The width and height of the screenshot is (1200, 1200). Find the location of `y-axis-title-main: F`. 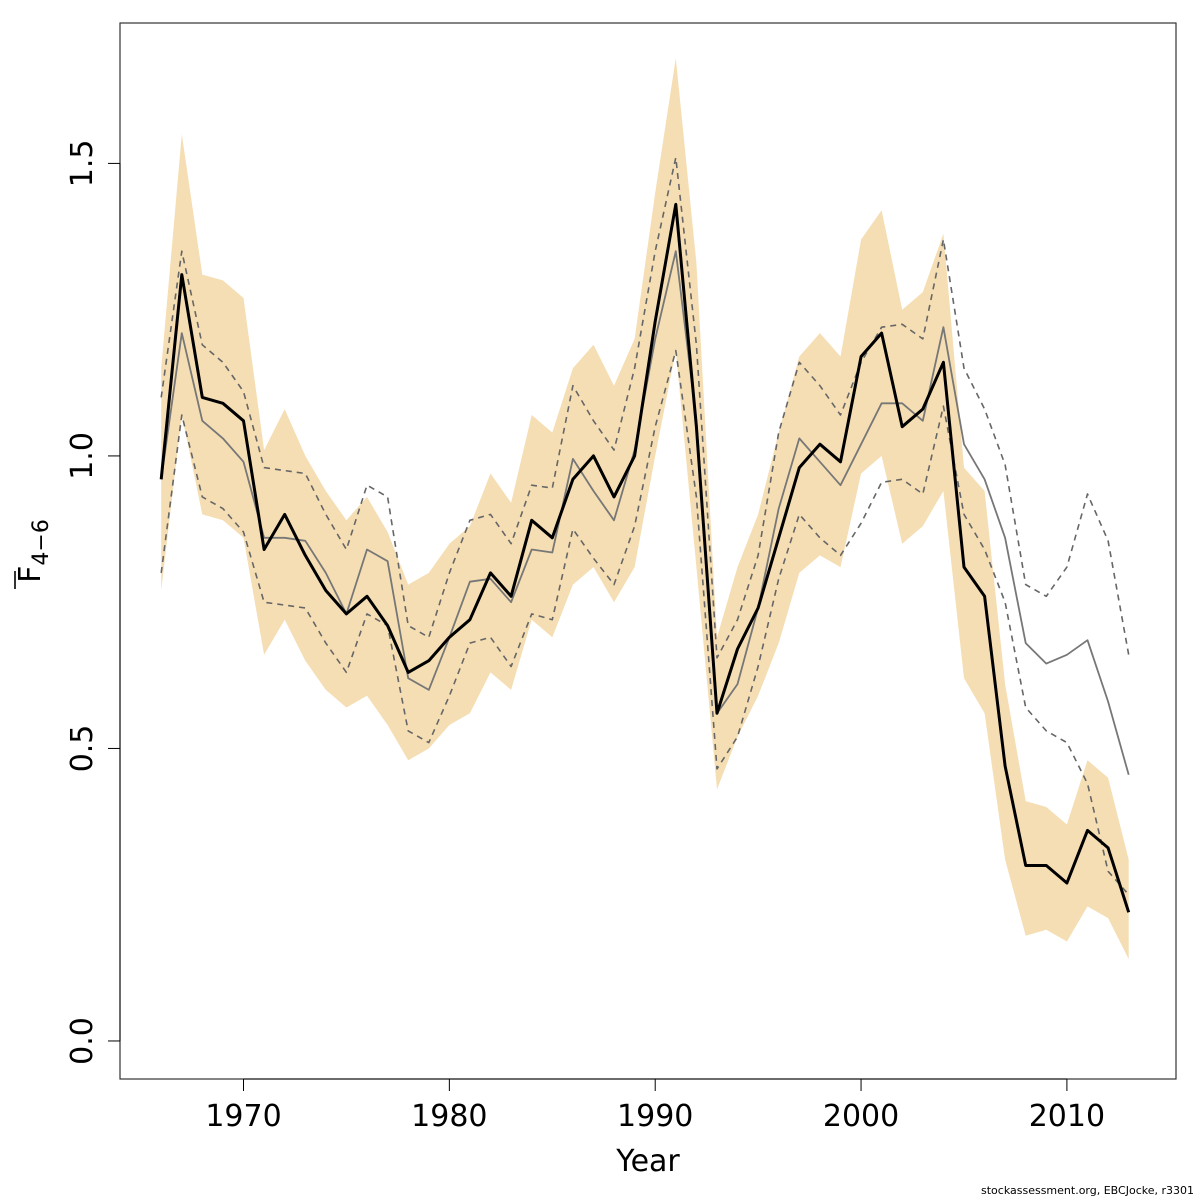

y-axis-title-main: F is located at coordinates (30, 574).